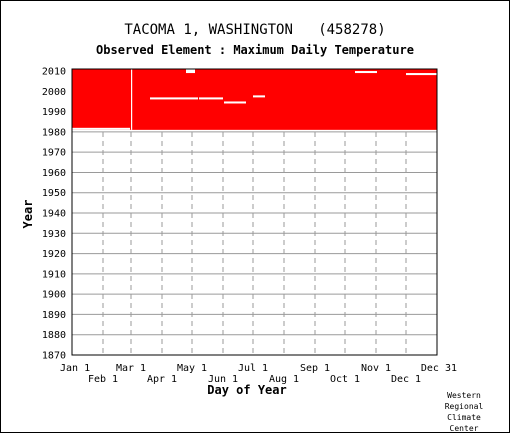 The width and height of the screenshot is (510, 434). Describe the element at coordinates (192, 368) in the screenshot. I see `x-tick-label: May 1` at that location.